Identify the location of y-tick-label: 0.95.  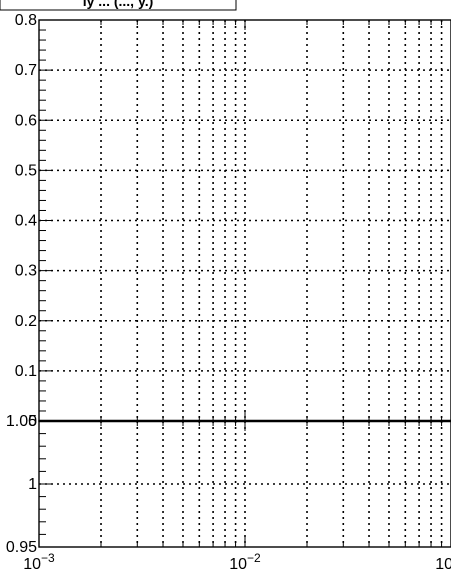
(21, 547).